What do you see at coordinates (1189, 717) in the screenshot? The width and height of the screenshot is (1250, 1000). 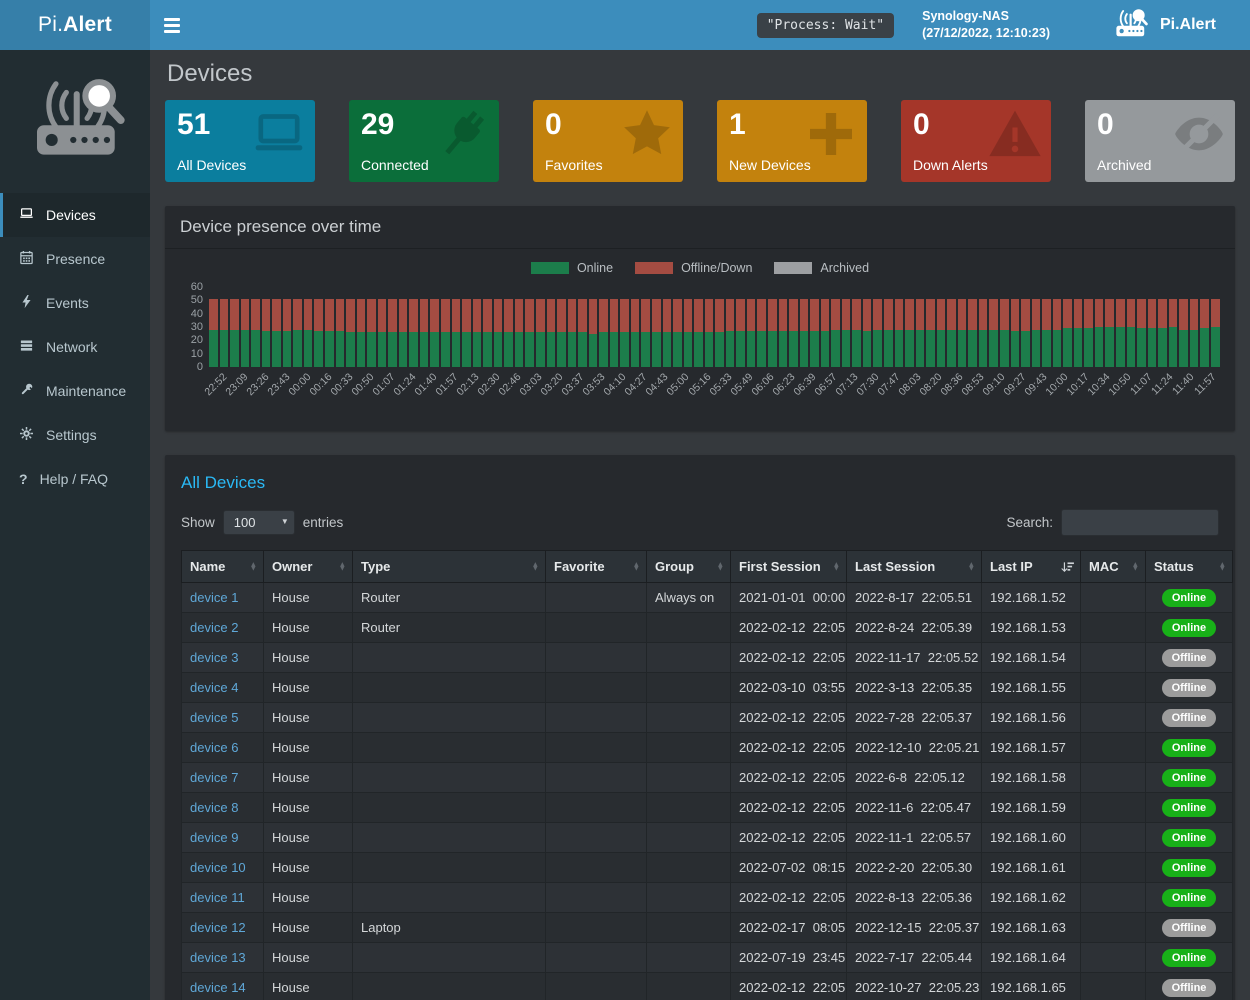 I see `cell-status: Offline` at bounding box center [1189, 717].